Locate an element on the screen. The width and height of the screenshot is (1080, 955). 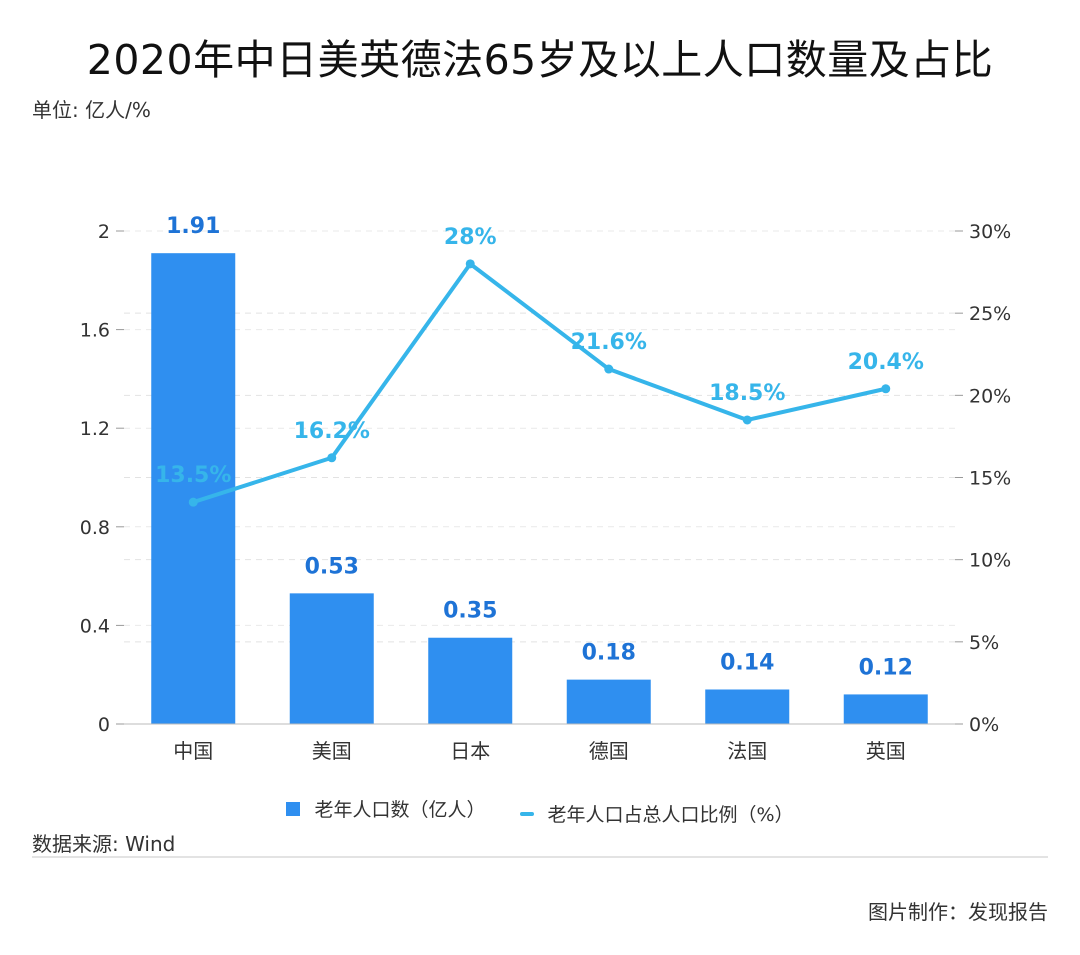
tick-label-right: 15% is located at coordinates (990, 479).